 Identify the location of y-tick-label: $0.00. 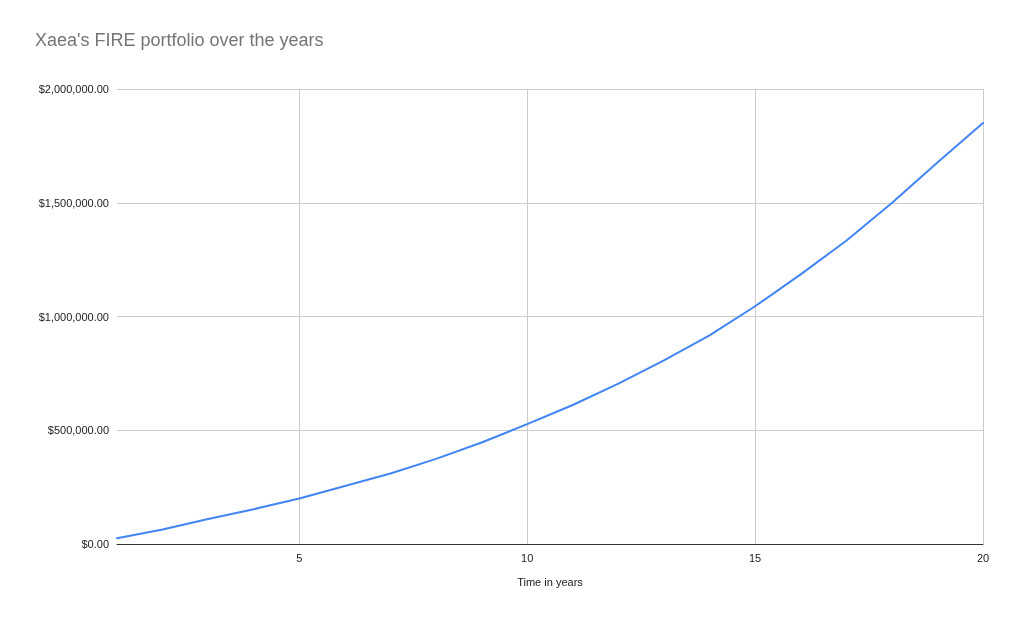
(95, 544).